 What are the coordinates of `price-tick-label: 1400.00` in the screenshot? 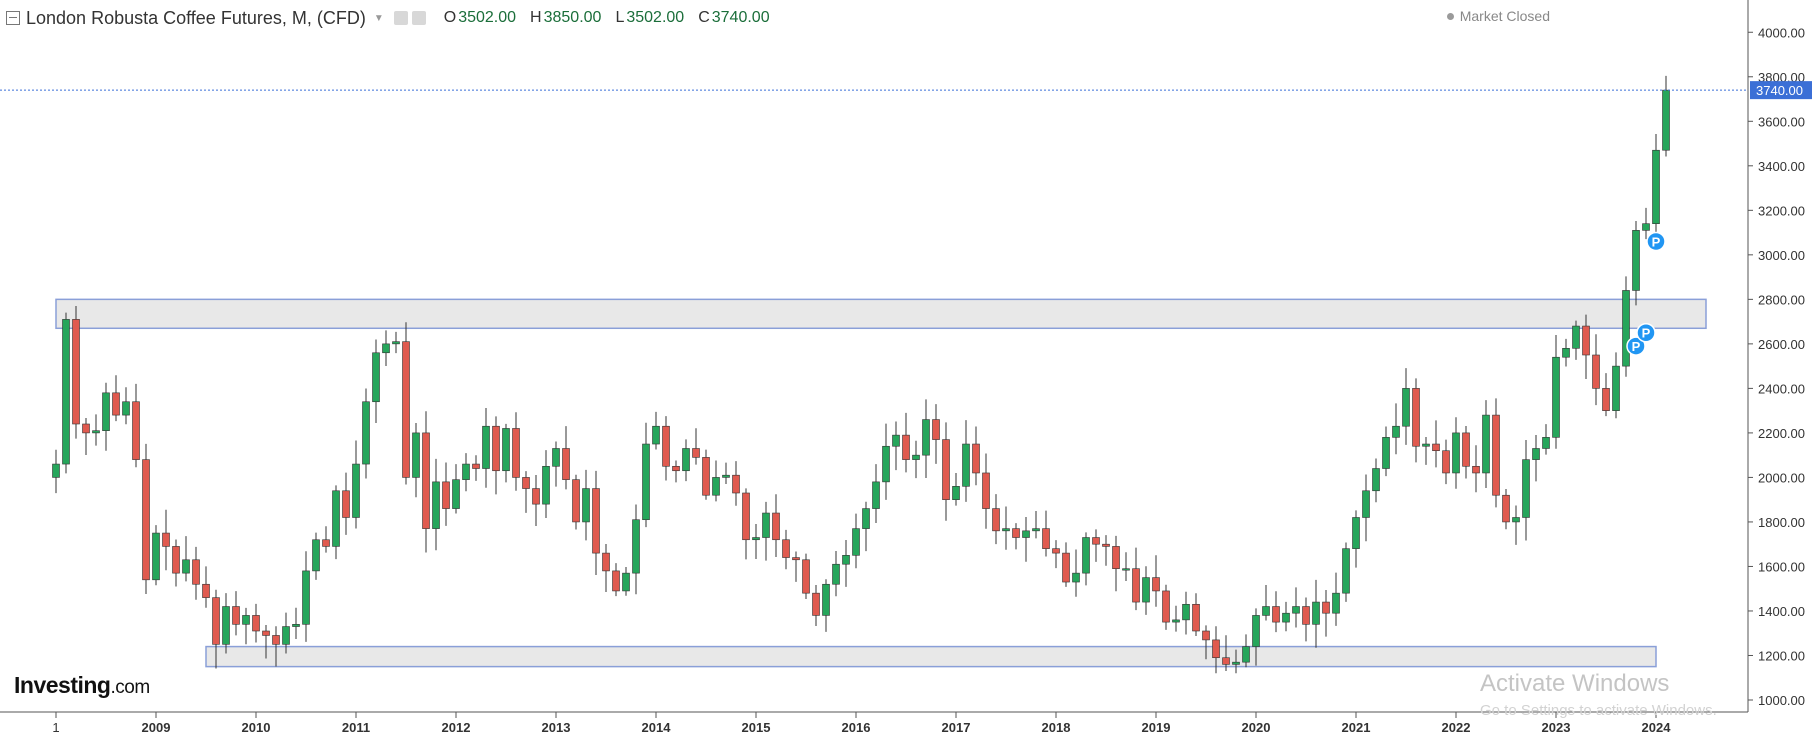 It's located at (1781, 611).